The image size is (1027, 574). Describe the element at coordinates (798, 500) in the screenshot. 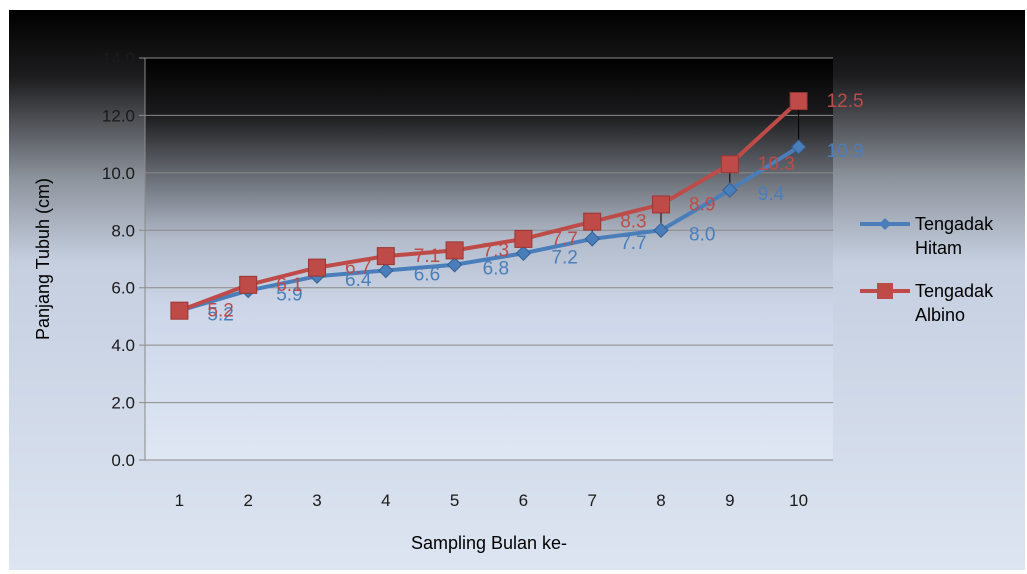

I see `x-tick-label: 10` at that location.